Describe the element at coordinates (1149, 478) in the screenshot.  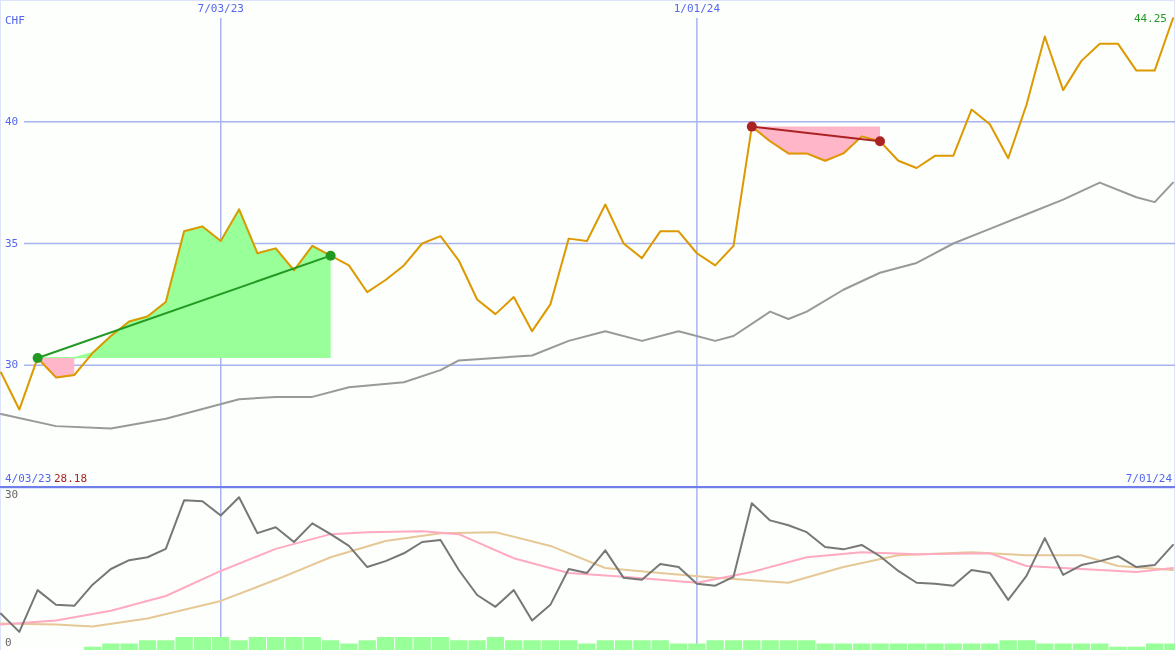
I see `annotation: 7/01/24` at that location.